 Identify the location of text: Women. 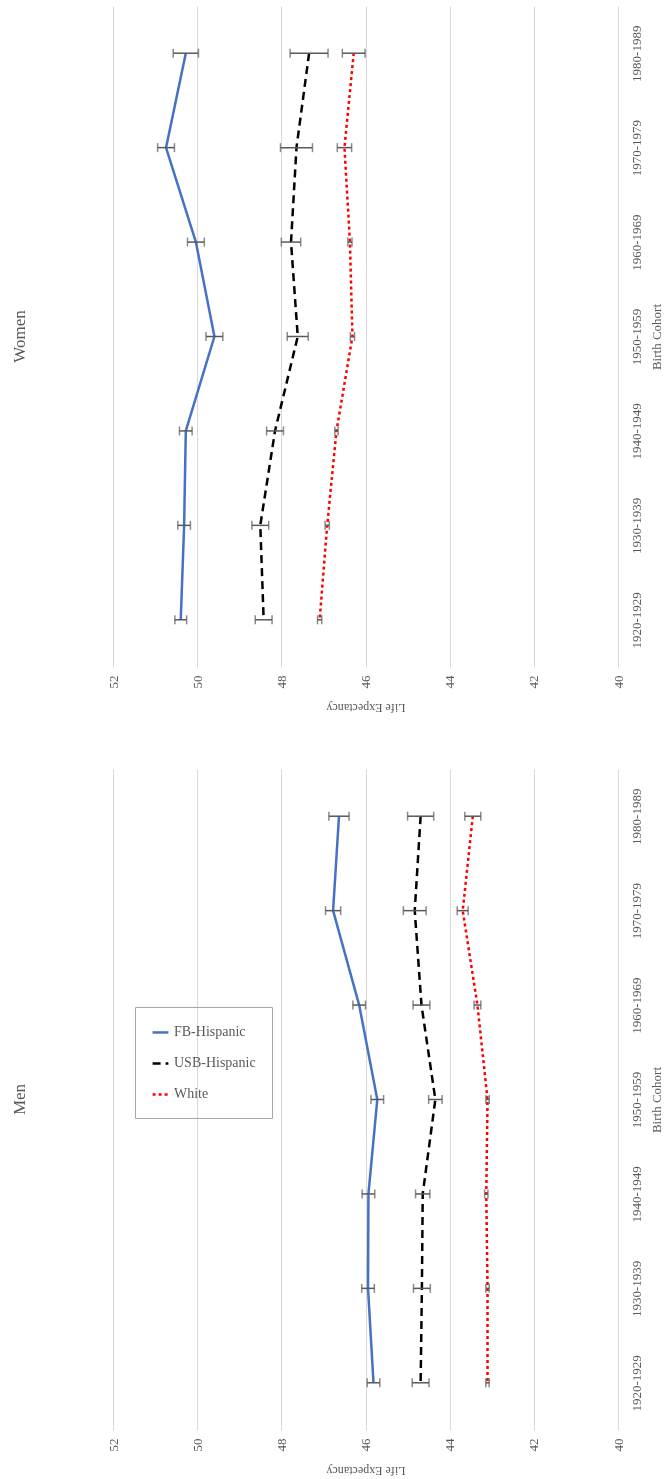
(19, 336).